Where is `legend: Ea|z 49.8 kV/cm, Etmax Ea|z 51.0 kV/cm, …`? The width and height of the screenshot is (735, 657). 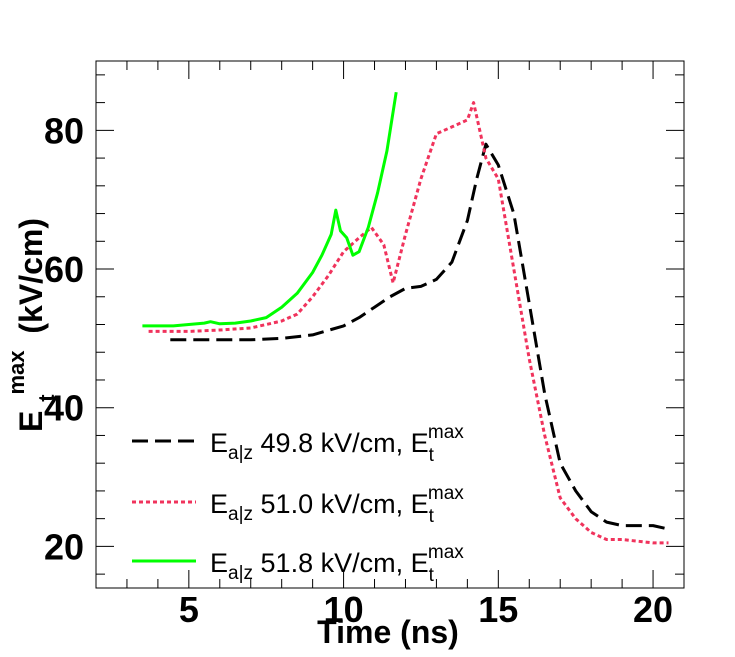 legend: Ea|z 49.8 kV/cm, Etmax Ea|z 51.0 kV/cm, … is located at coordinates (298, 504).